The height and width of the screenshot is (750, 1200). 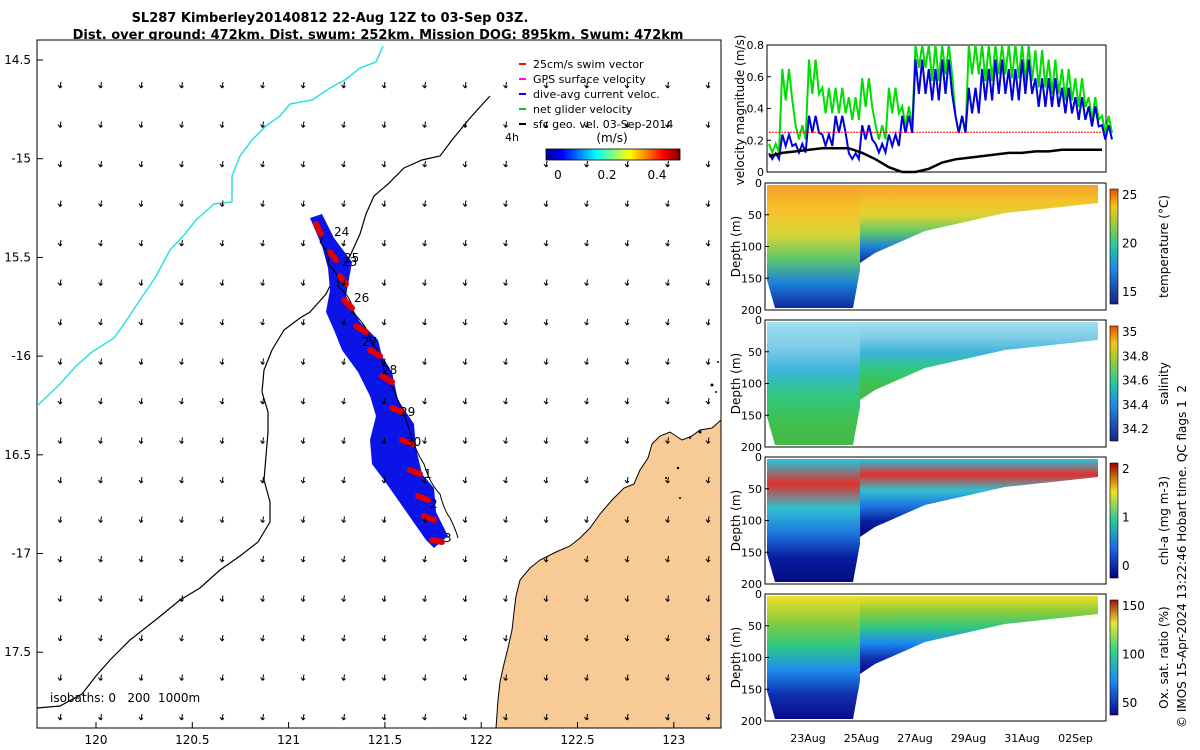 What do you see at coordinates (751, 584) in the screenshot?
I see `depth-tick-label: 200` at bounding box center [751, 584].